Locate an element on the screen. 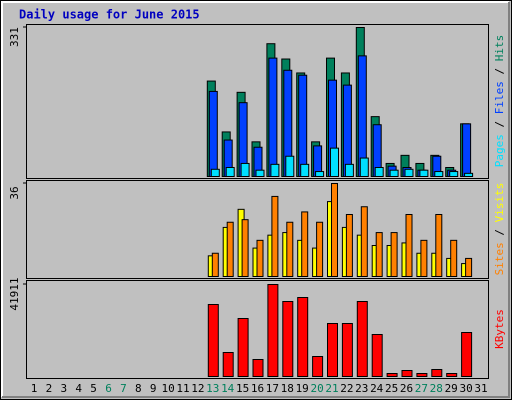 The height and width of the screenshot is (400, 512). legend-entry: KBytes is located at coordinates (499, 329).